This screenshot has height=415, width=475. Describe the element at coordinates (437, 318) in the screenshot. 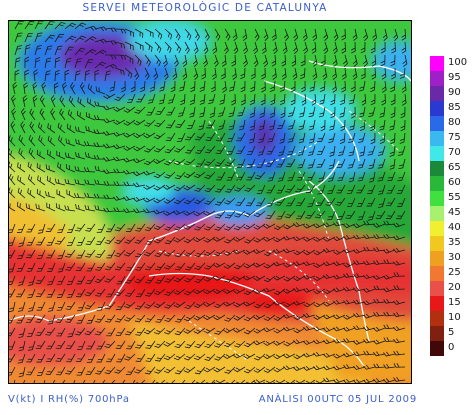

I see `legend-swatch` at that location.